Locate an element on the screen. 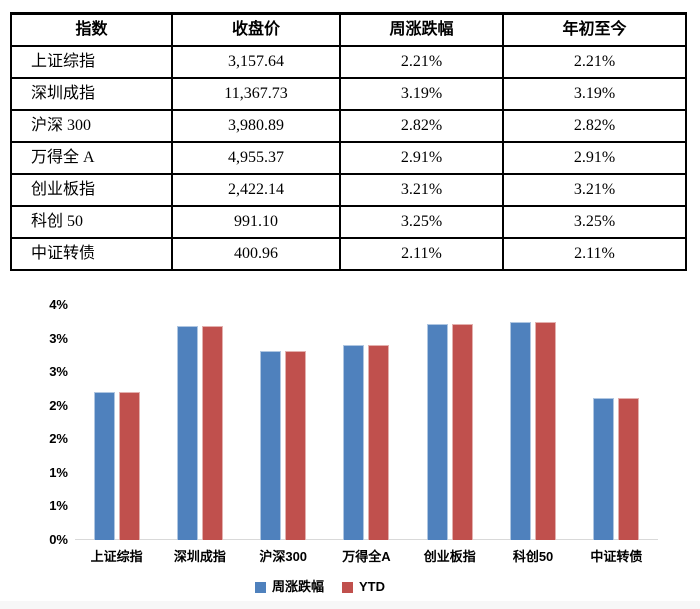 The image size is (700, 609). legend-swatch-weekly is located at coordinates (260, 587).